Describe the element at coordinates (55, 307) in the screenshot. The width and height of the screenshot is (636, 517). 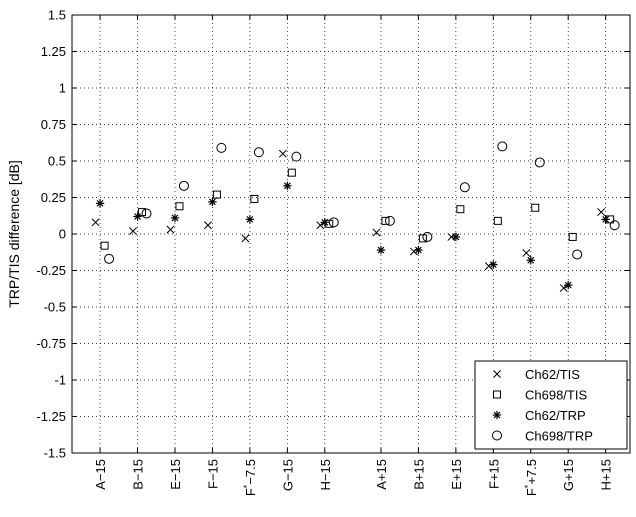
I see `y-tick-label: -0.5` at that location.